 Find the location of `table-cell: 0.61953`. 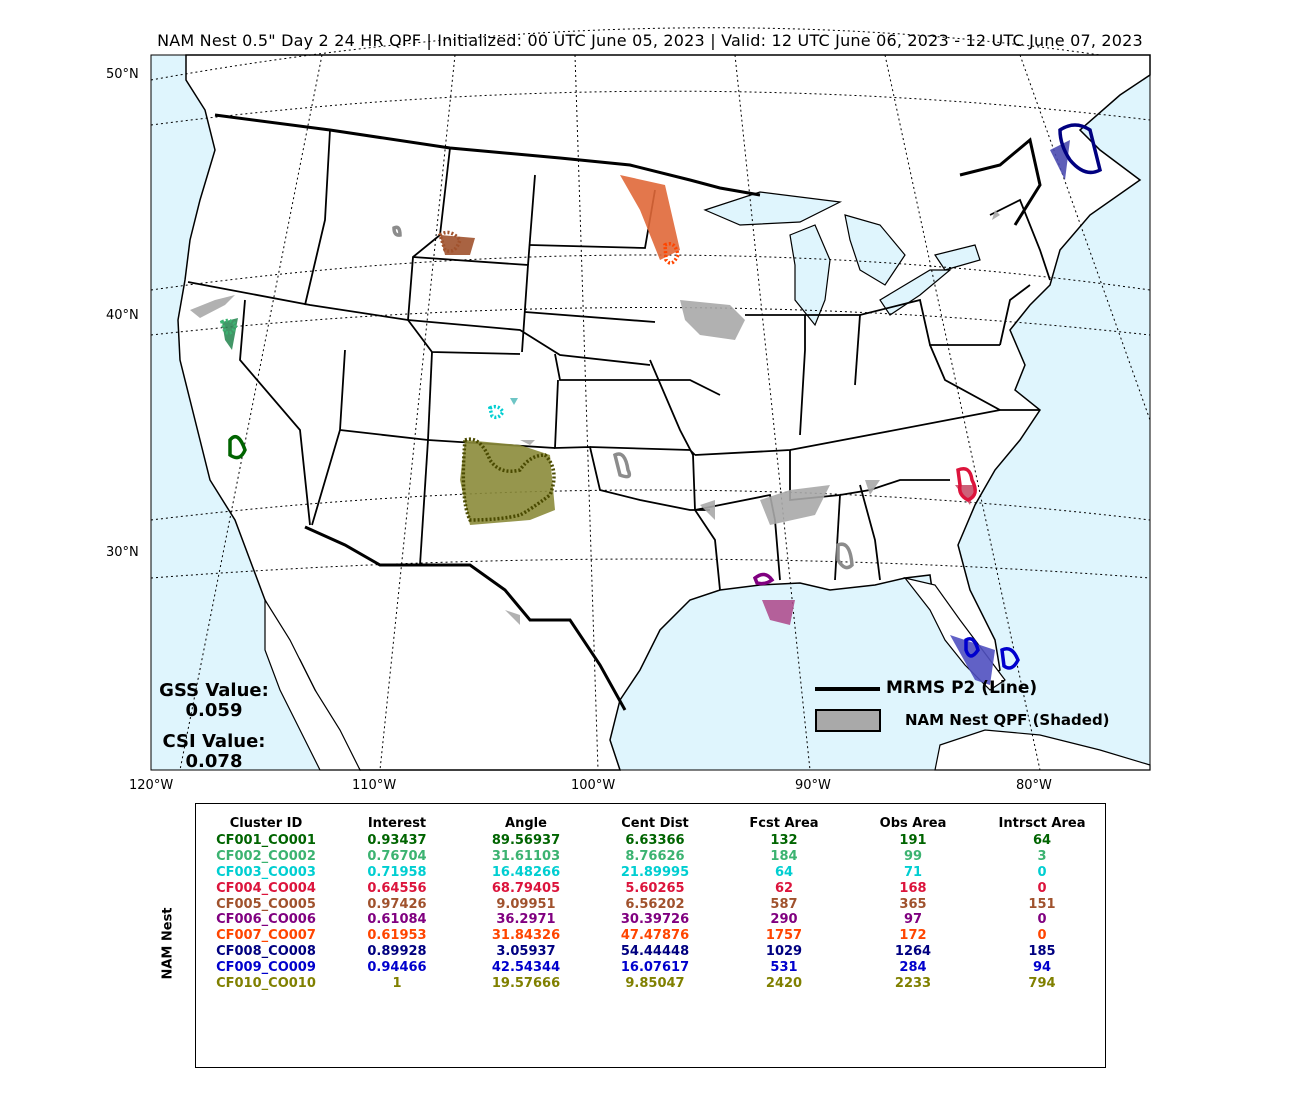

table-cell: 0.61953 is located at coordinates (397, 936).